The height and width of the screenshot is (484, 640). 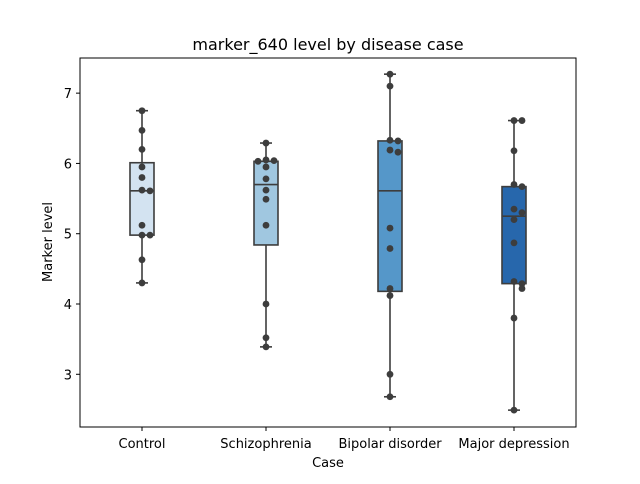 What do you see at coordinates (68, 164) in the screenshot?
I see `y-tick-label: 6` at bounding box center [68, 164].